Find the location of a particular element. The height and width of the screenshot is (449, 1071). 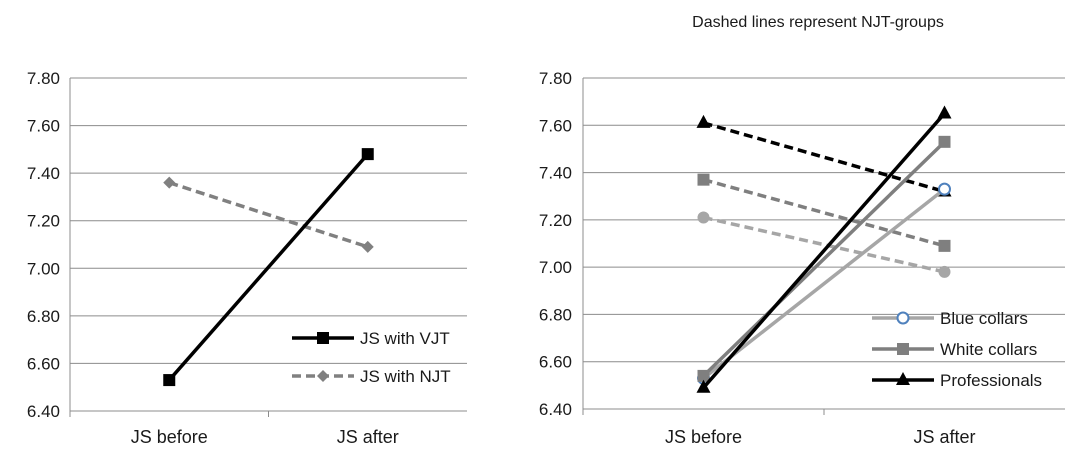

legend-label: Blue collars is located at coordinates (984, 318).